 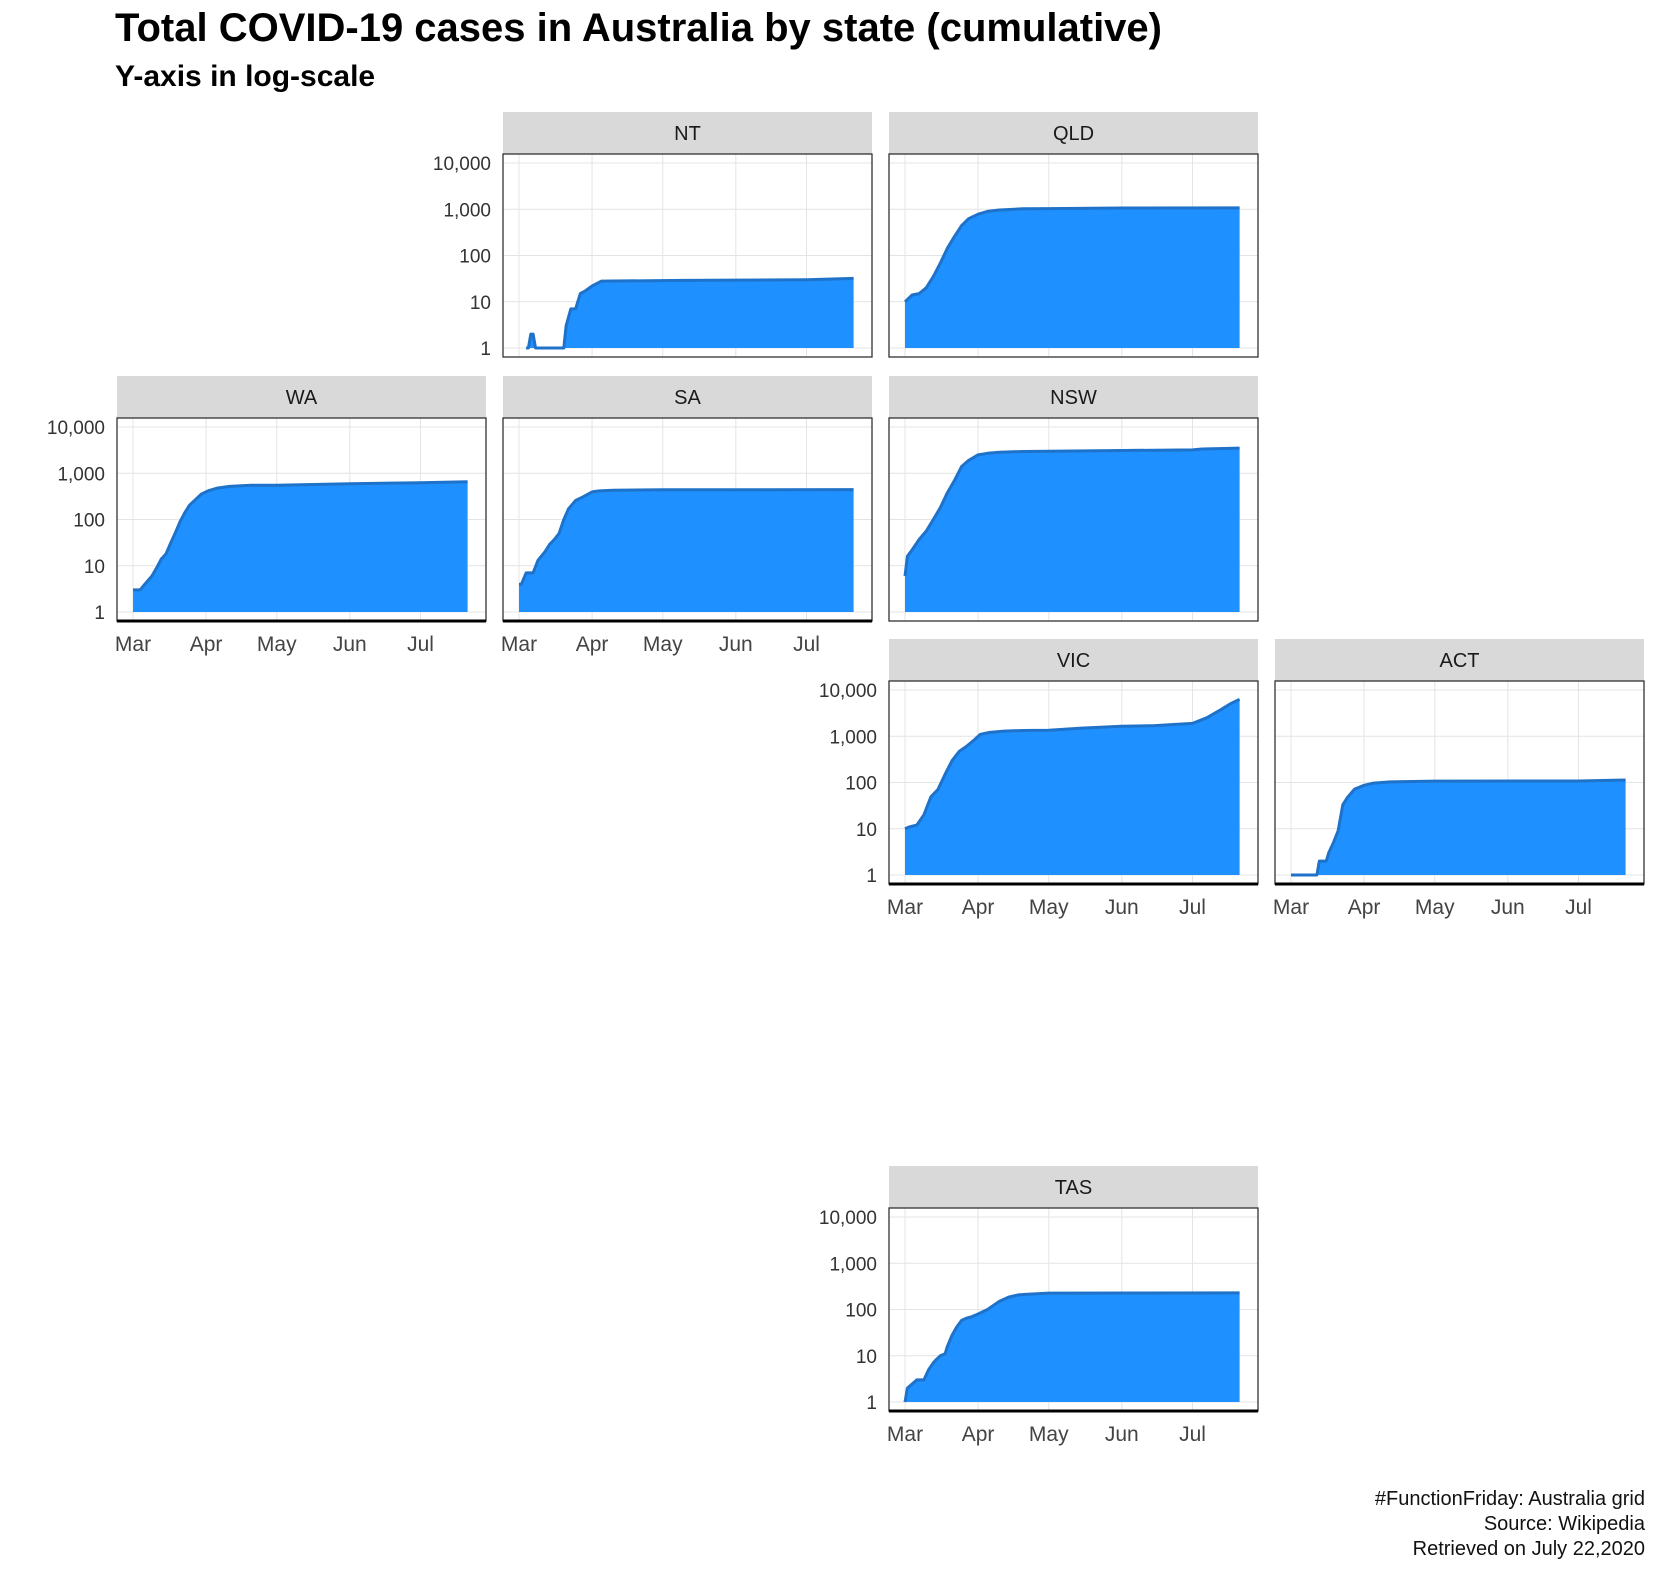 I want to click on panel-nt: NT 1 10 100 1,000 10,000, so click(x=653, y=236).